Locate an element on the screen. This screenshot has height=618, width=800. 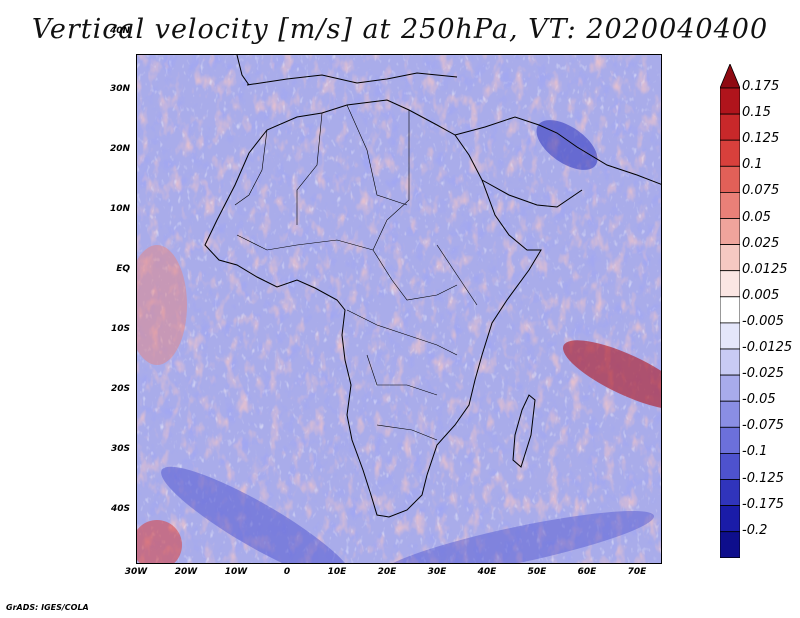
border-algeria is located at coordinates (309, 168).